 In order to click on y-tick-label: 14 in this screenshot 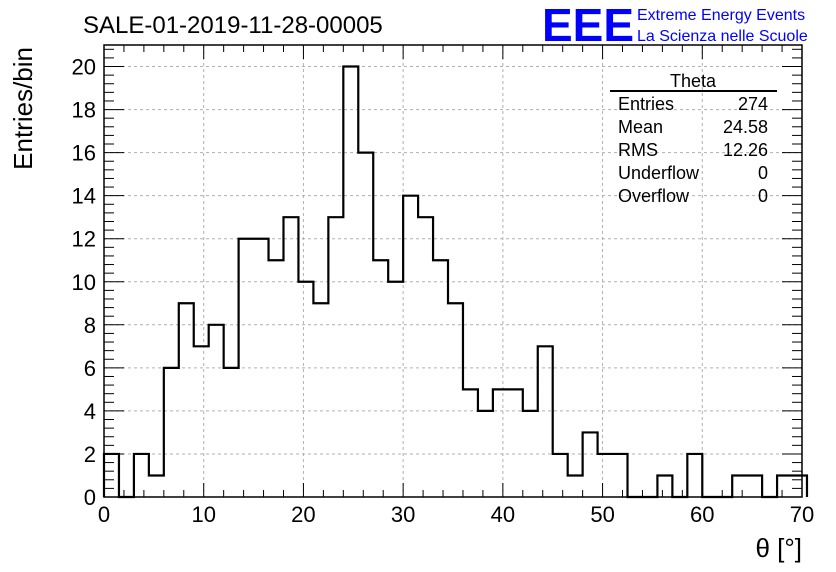, I will do `click(84, 196)`.